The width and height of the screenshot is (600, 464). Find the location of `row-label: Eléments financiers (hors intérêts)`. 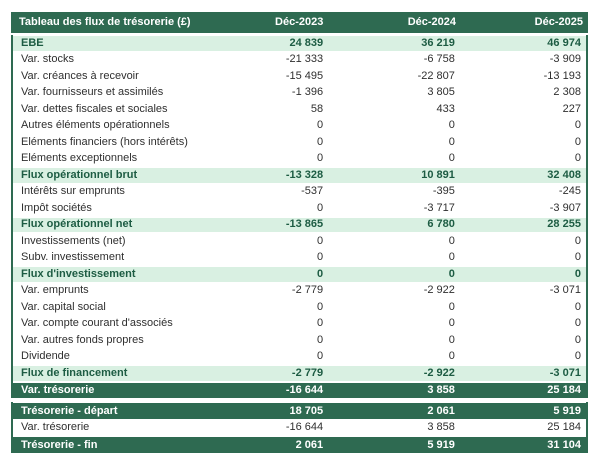

row-label: Eléments financiers (hors intérêts) is located at coordinates (104, 141).